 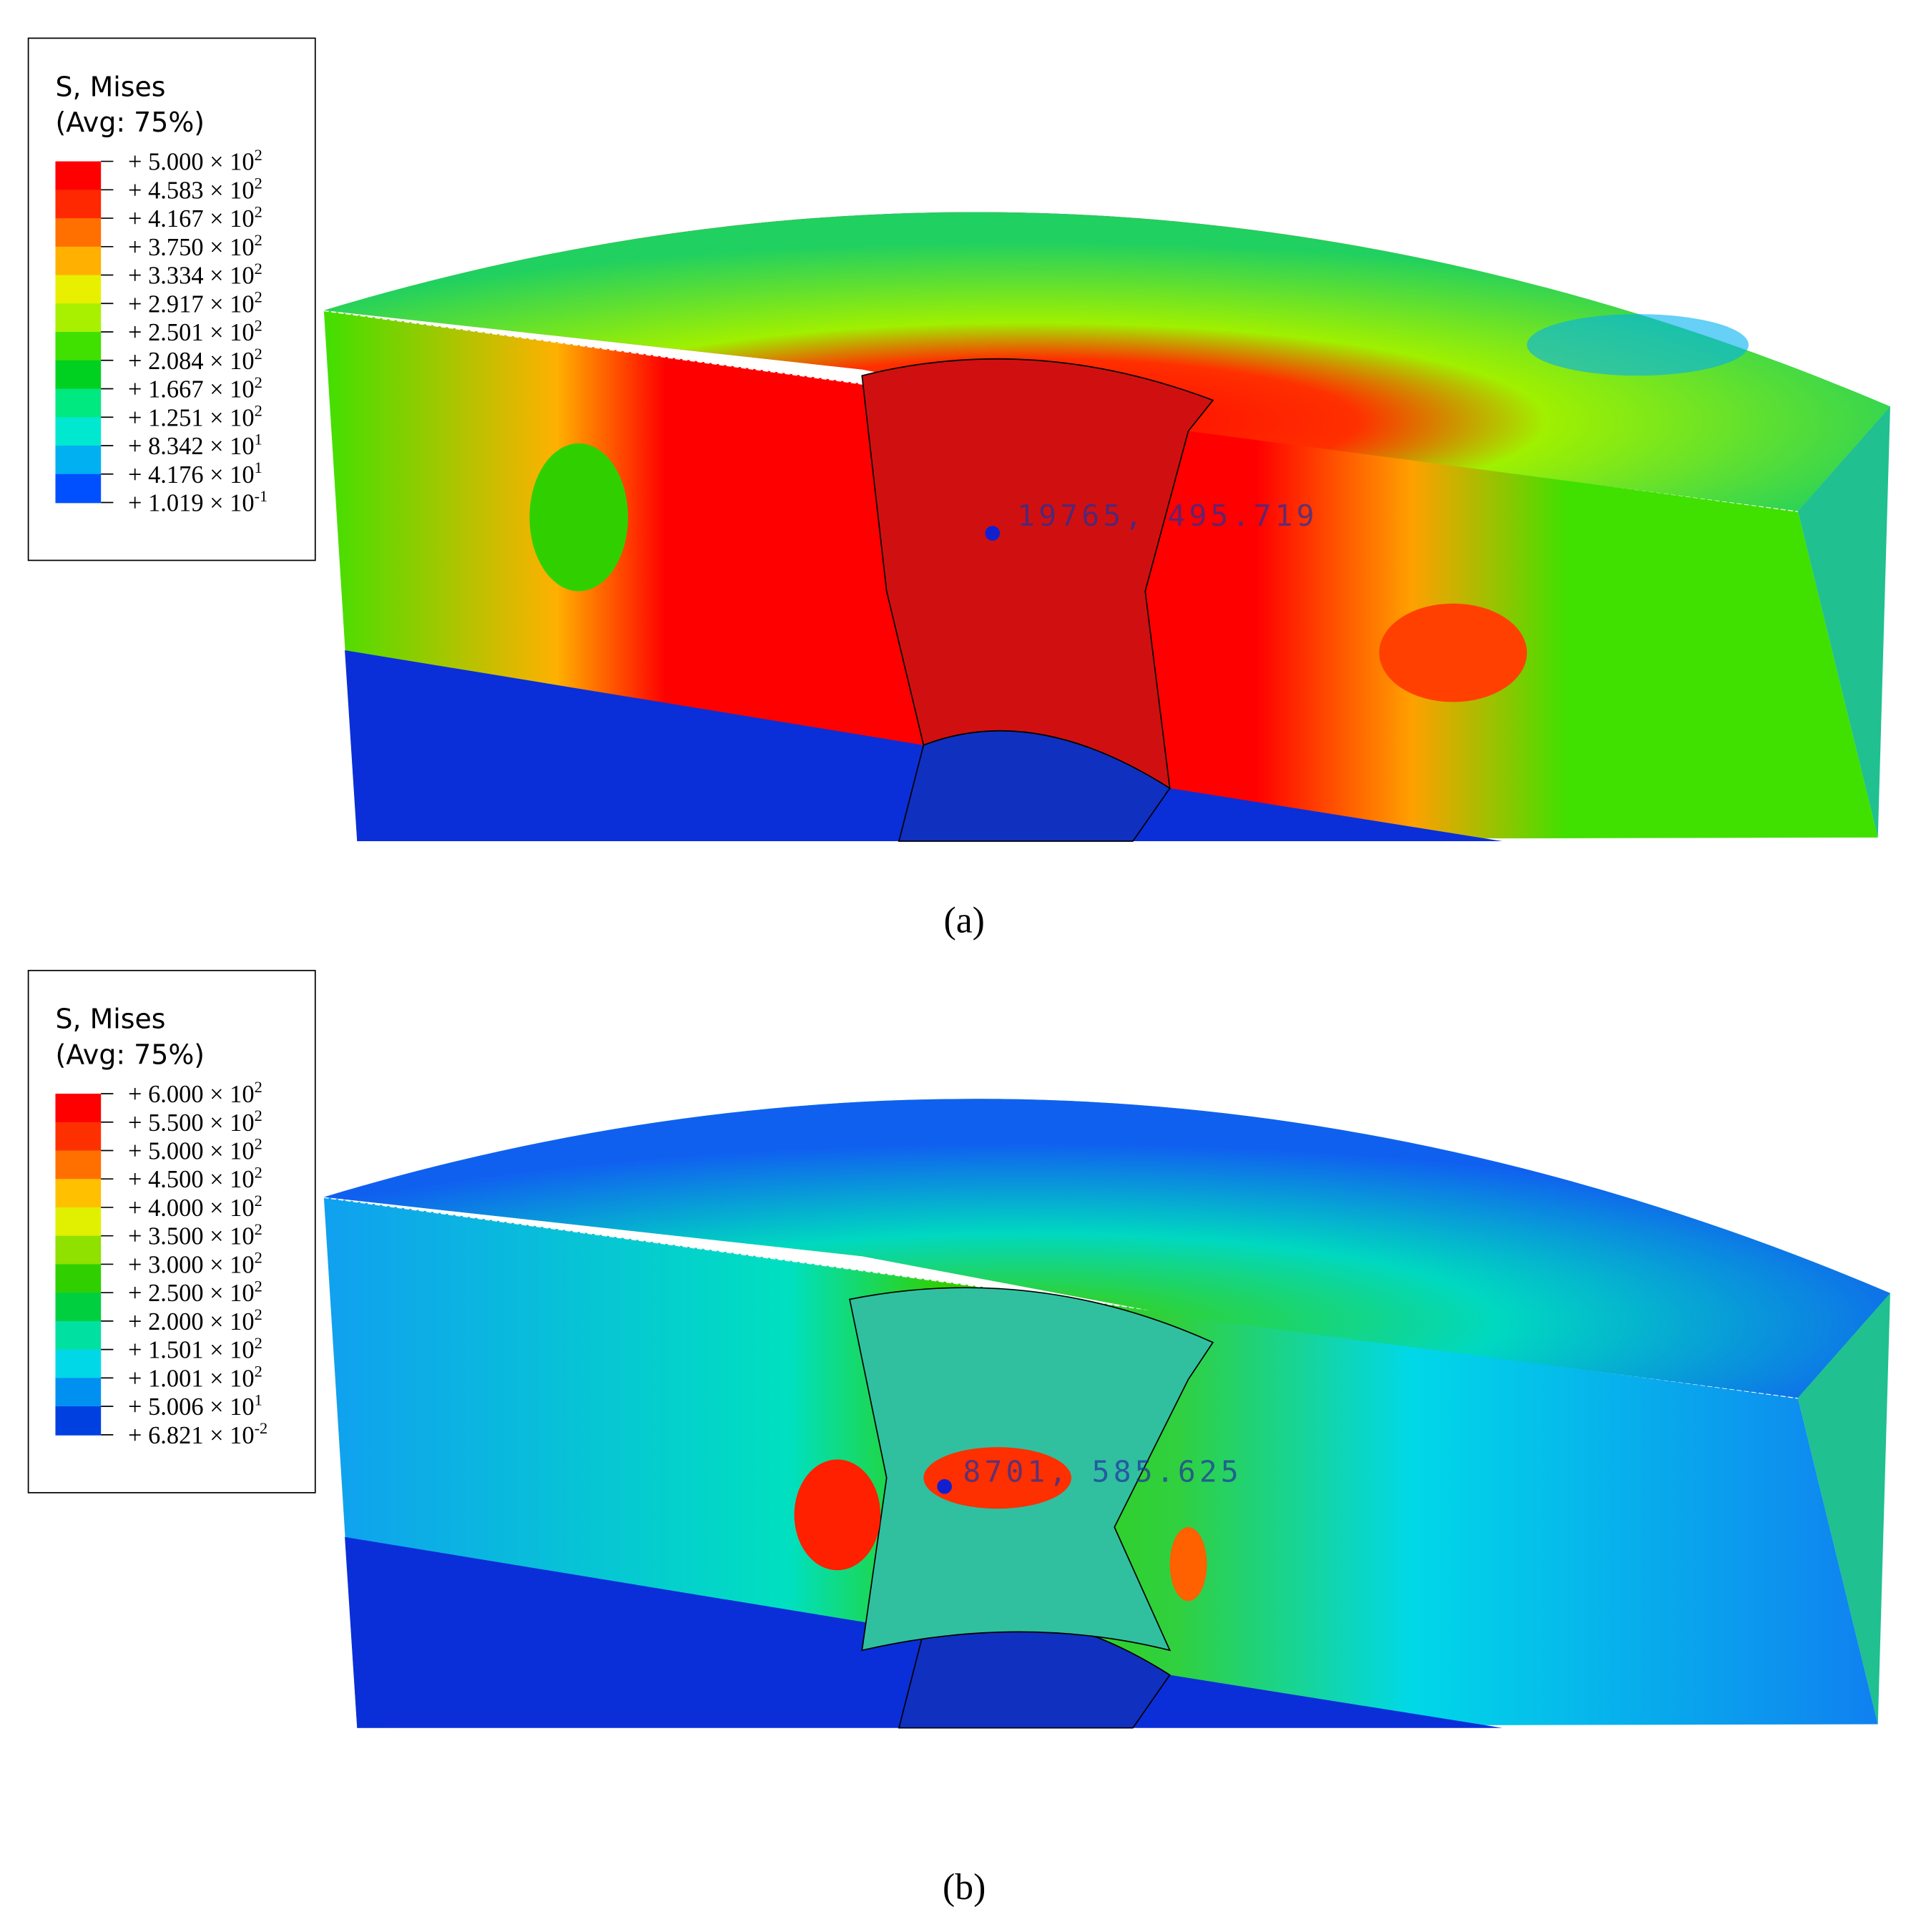 I want to click on legend-label: + 2.084 × 102, so click(x=195, y=360).